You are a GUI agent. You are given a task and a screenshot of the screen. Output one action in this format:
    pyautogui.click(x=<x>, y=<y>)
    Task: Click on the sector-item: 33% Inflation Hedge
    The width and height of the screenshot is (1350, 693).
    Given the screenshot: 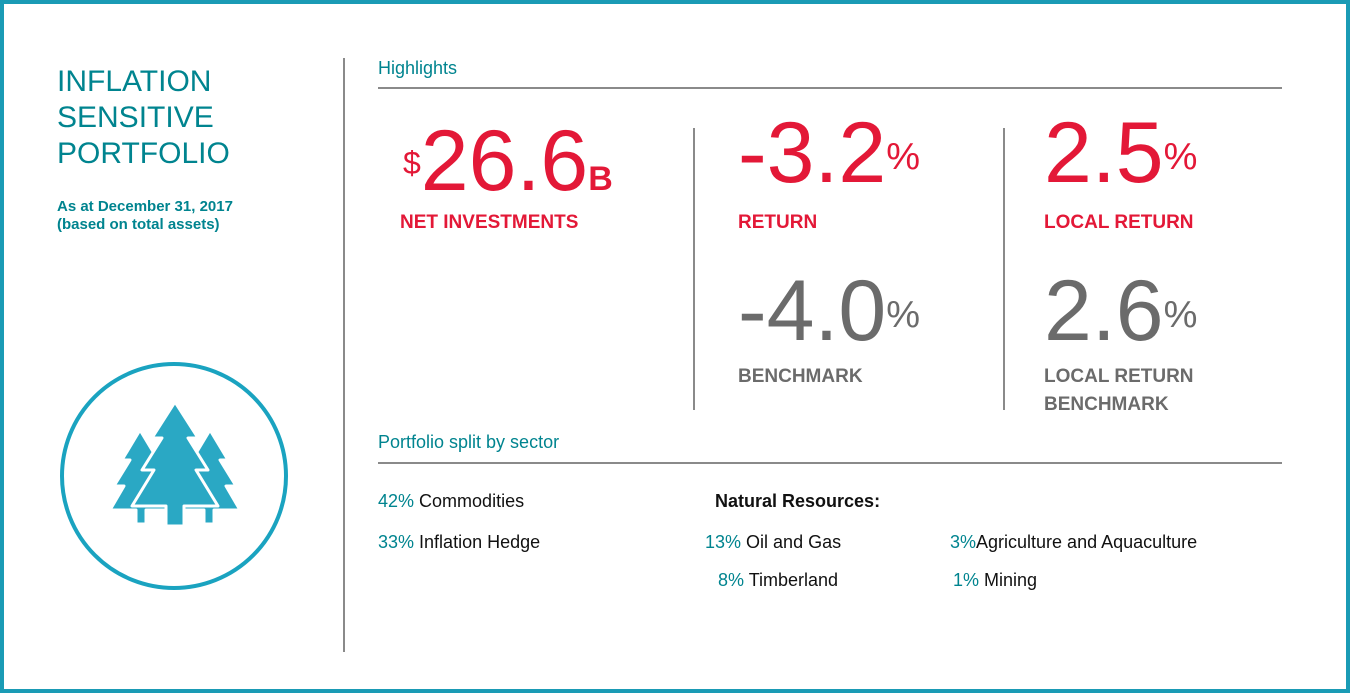 What is the action you would take?
    pyautogui.click(x=459, y=542)
    